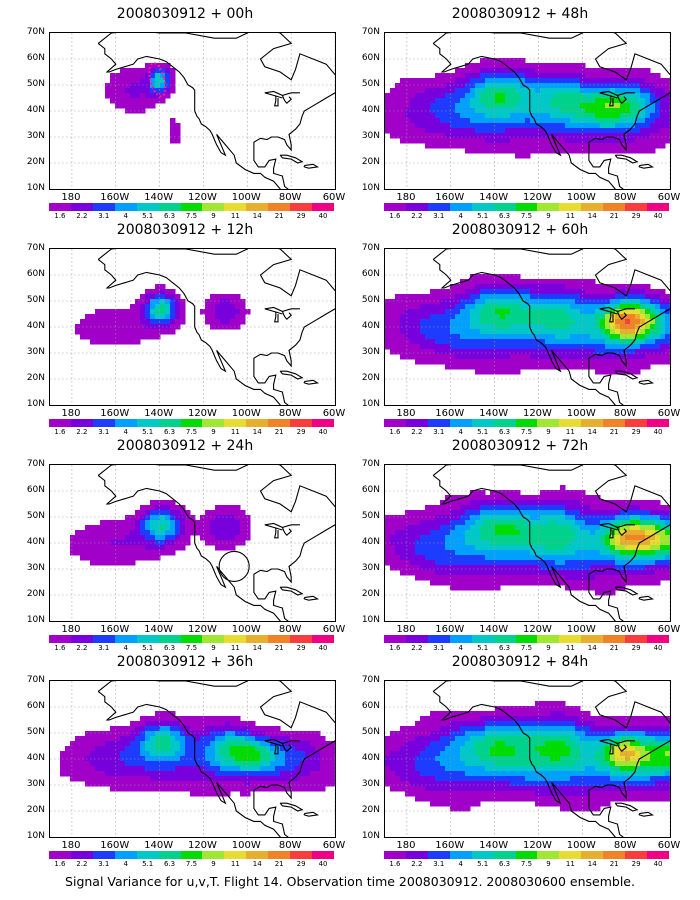 This screenshot has width=700, height=900. I want to click on lon-tick-label: 120W, so click(537, 629).